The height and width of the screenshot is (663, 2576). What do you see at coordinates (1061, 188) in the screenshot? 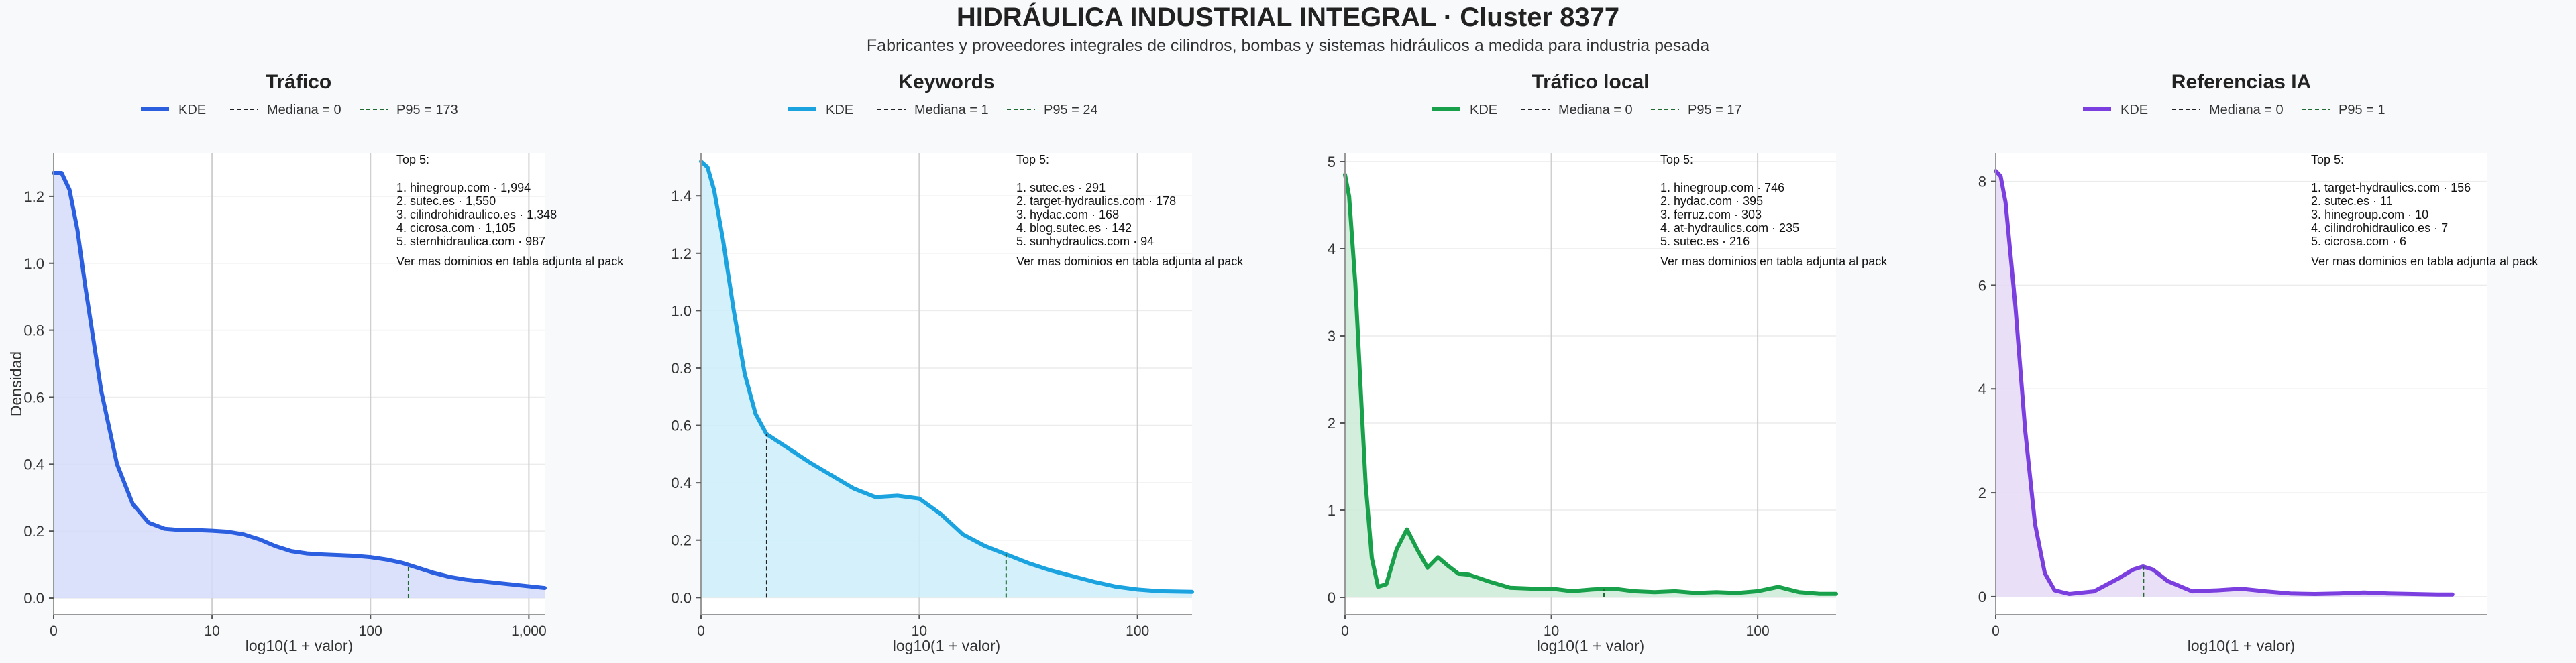
I see `top5-item: 1. sutec.es · 291` at bounding box center [1061, 188].